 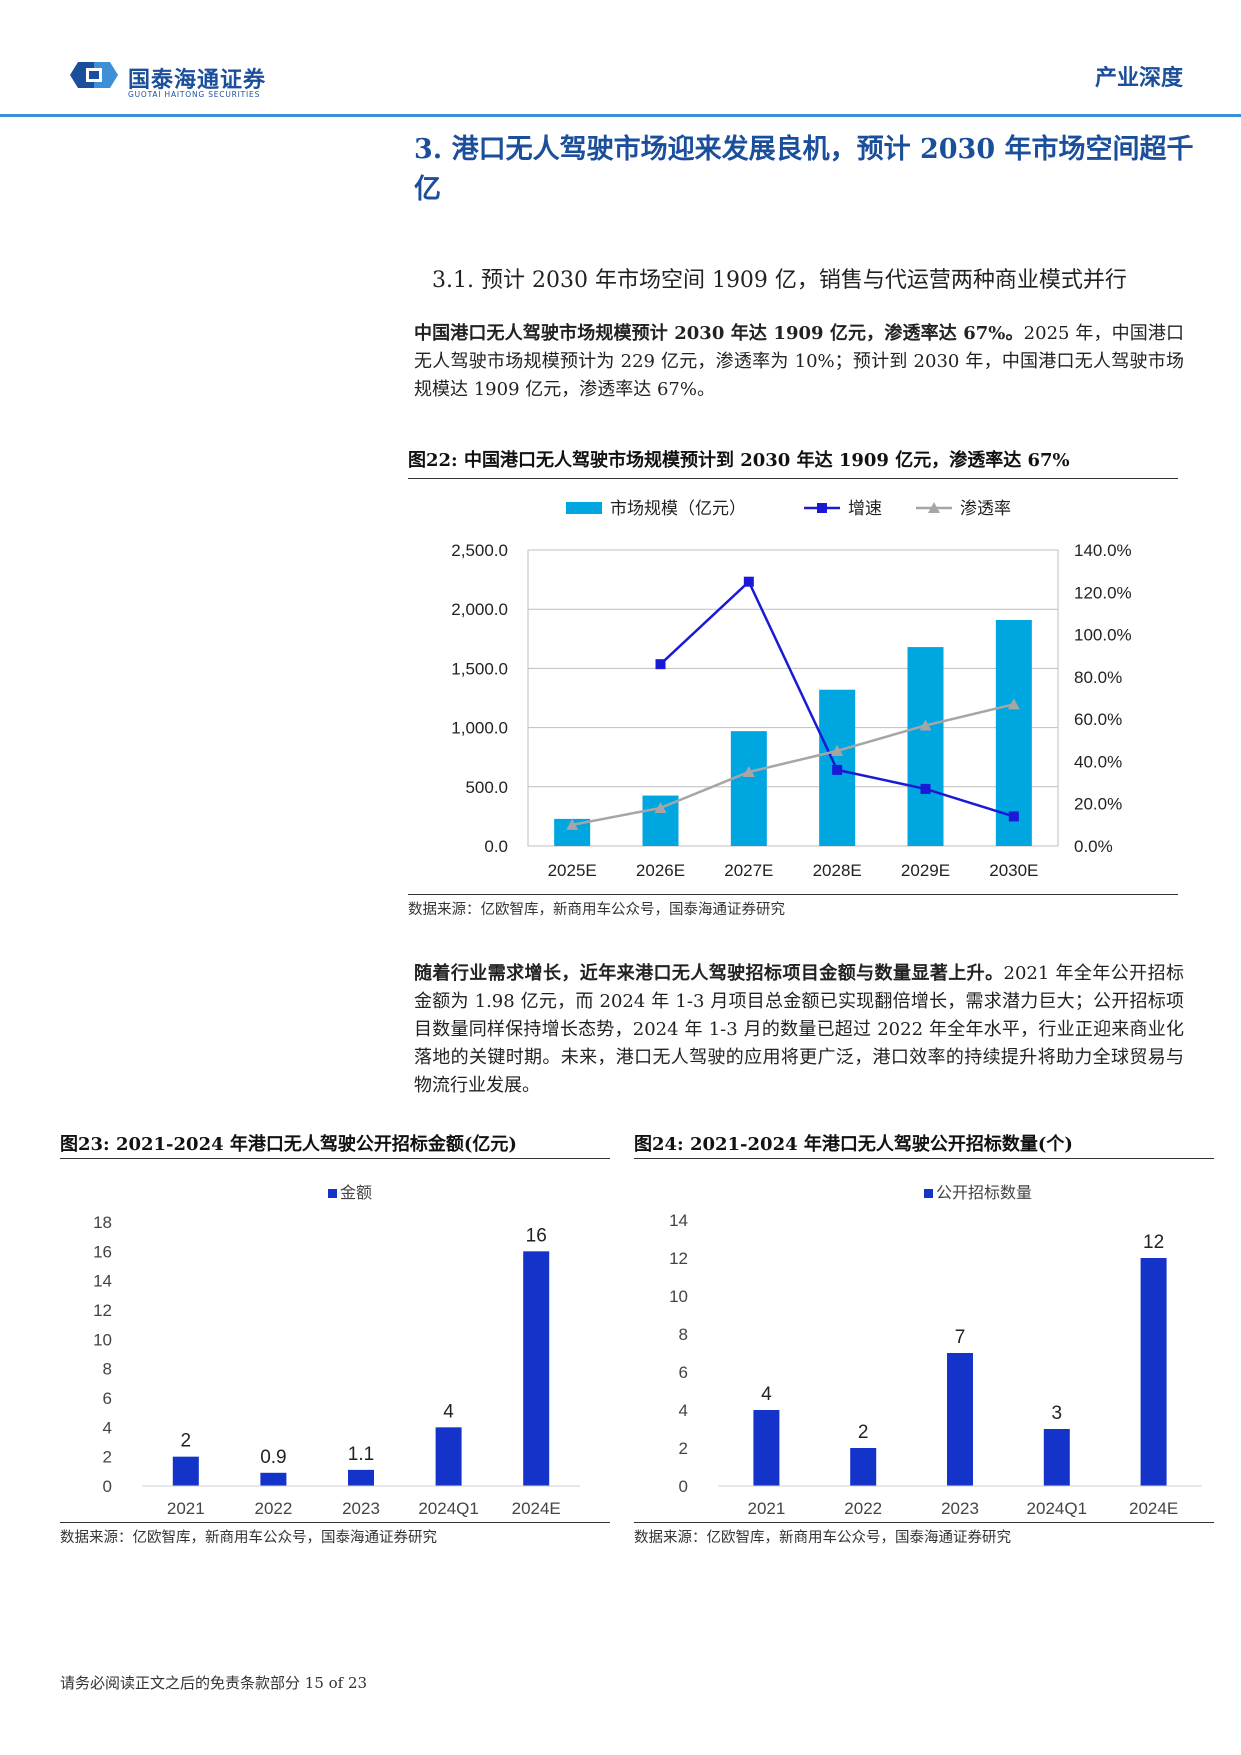 I want to click on x-tick-label: 2024E, so click(x=1153, y=1508).